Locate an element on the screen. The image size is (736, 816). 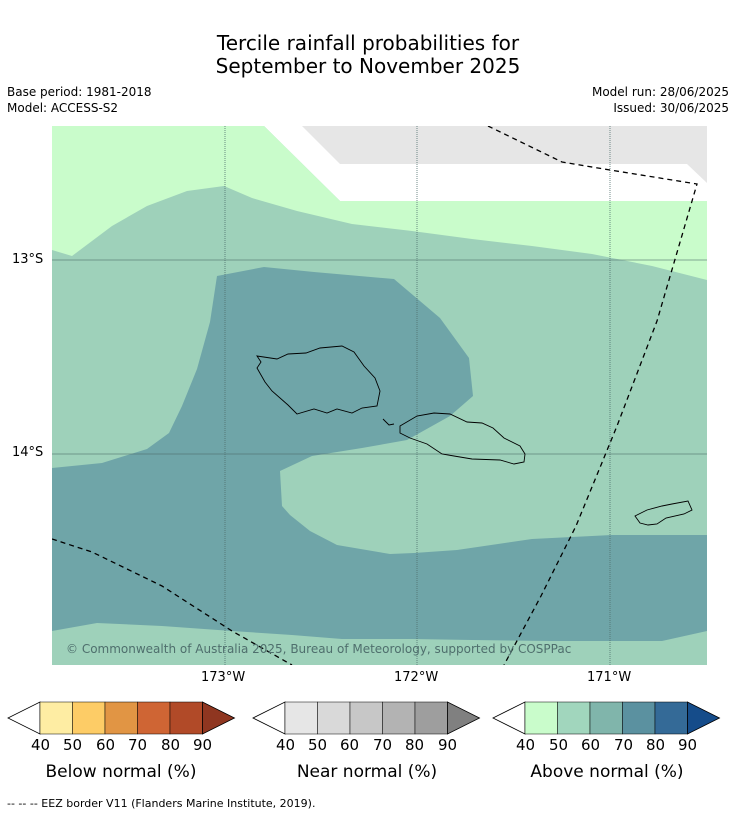
near-colorbar-max-arrow is located at coordinates (464, 718).